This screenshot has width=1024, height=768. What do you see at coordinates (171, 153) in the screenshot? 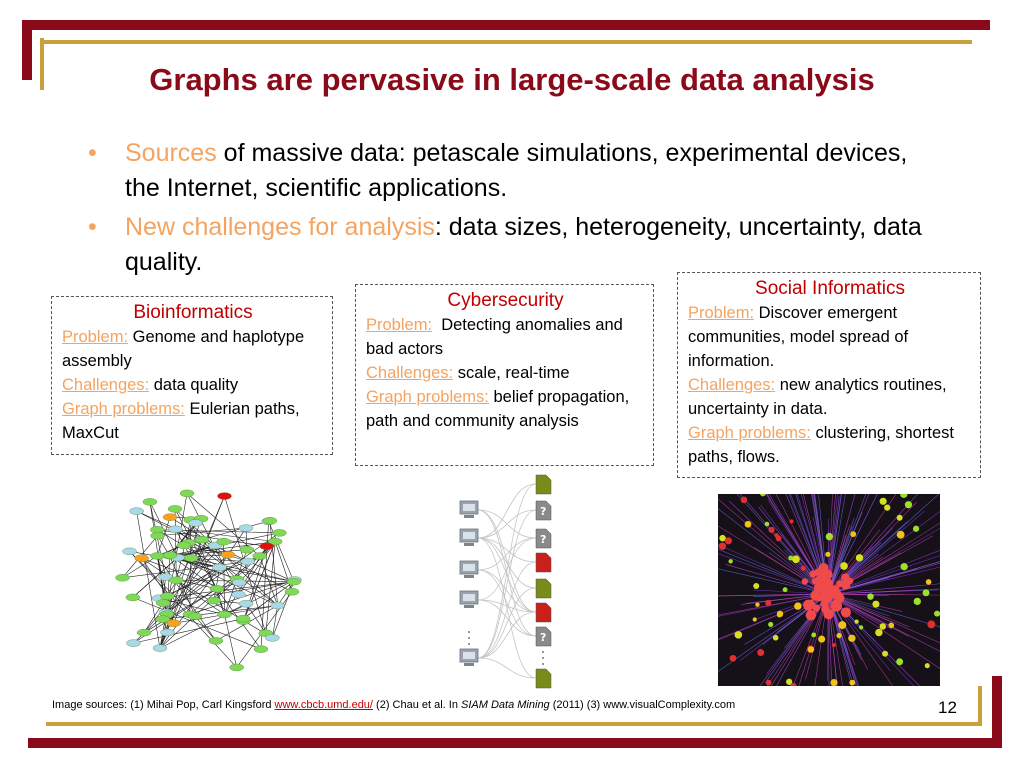
I see `bullet-highlight: Sources` at bounding box center [171, 153].